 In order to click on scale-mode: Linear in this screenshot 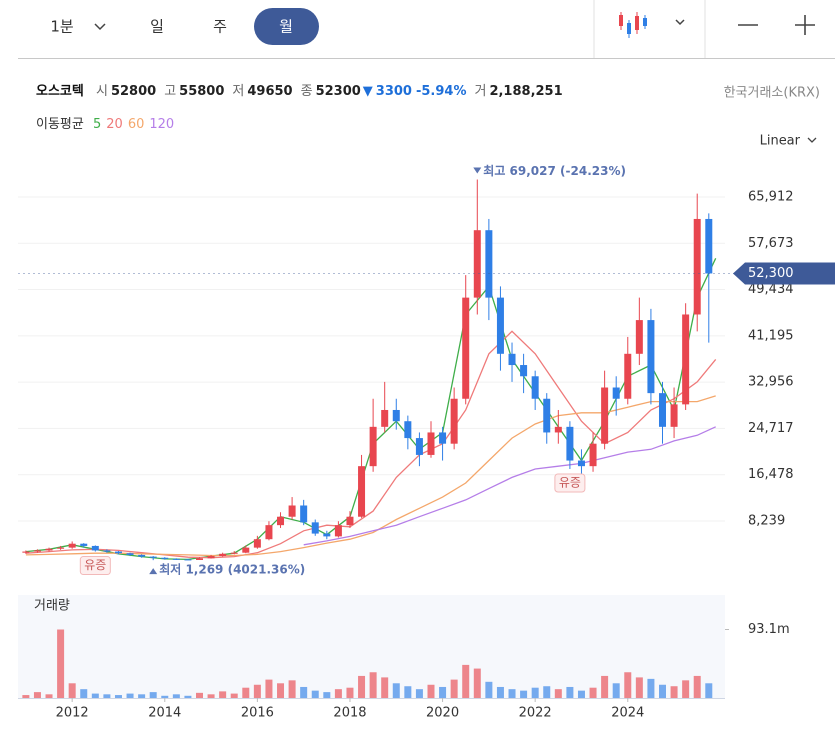, I will do `click(780, 141)`.